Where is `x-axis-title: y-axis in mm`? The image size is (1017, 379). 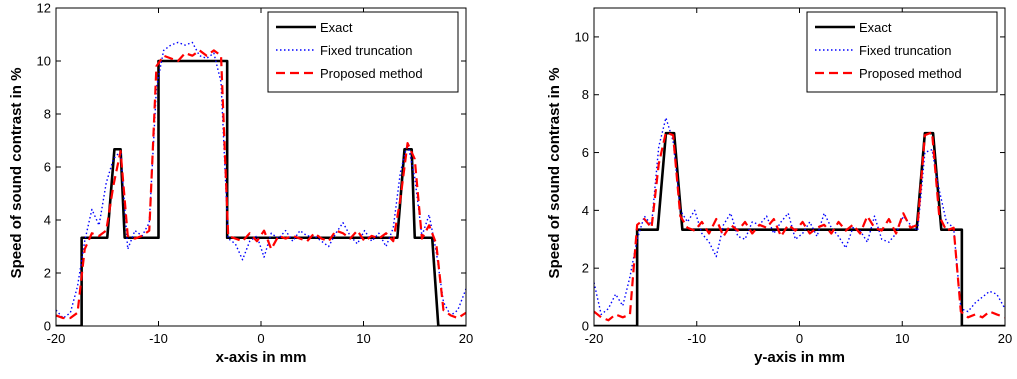
x-axis-title: y-axis in mm is located at coordinates (799, 357).